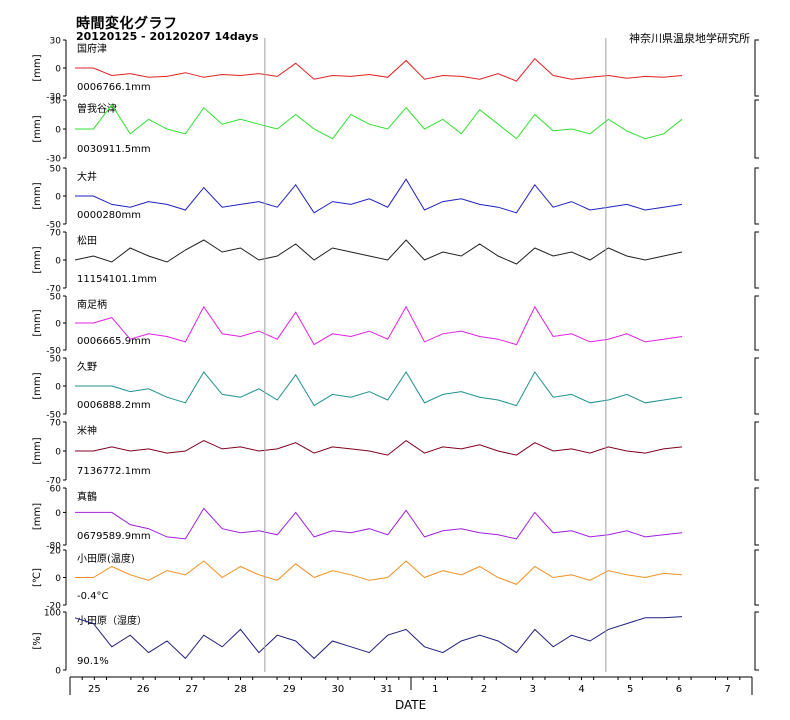 The height and width of the screenshot is (720, 790). What do you see at coordinates (94, 689) in the screenshot?
I see `x-tick-label: 25` at bounding box center [94, 689].